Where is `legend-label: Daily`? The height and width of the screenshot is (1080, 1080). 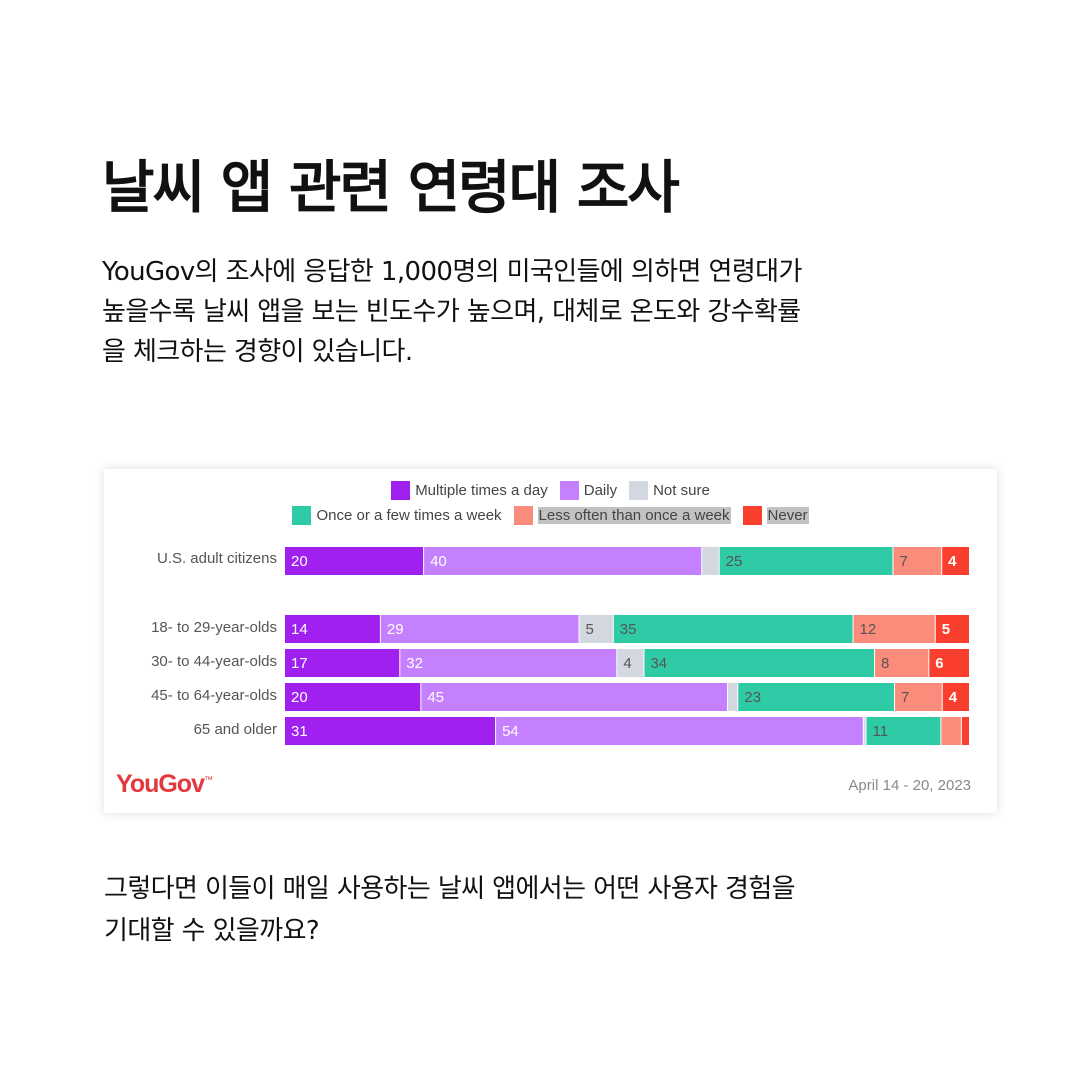
legend-label: Daily is located at coordinates (600, 490).